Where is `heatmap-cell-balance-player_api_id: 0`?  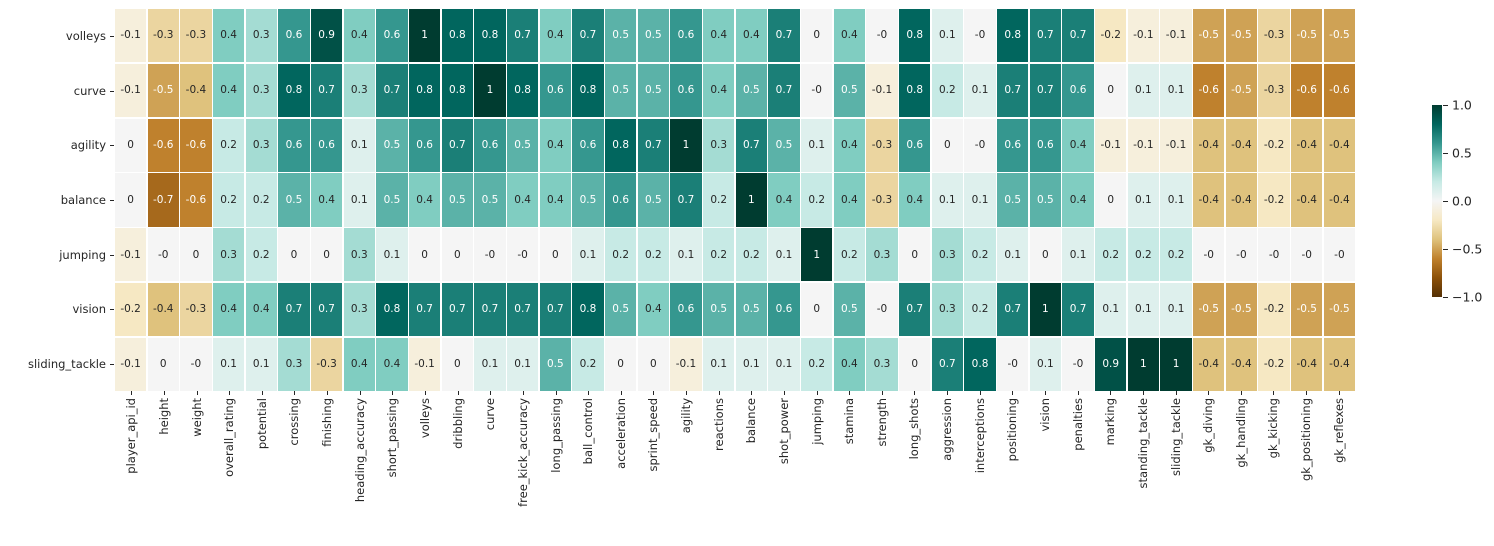
heatmap-cell-balance-player_api_id: 0 is located at coordinates (131, 200).